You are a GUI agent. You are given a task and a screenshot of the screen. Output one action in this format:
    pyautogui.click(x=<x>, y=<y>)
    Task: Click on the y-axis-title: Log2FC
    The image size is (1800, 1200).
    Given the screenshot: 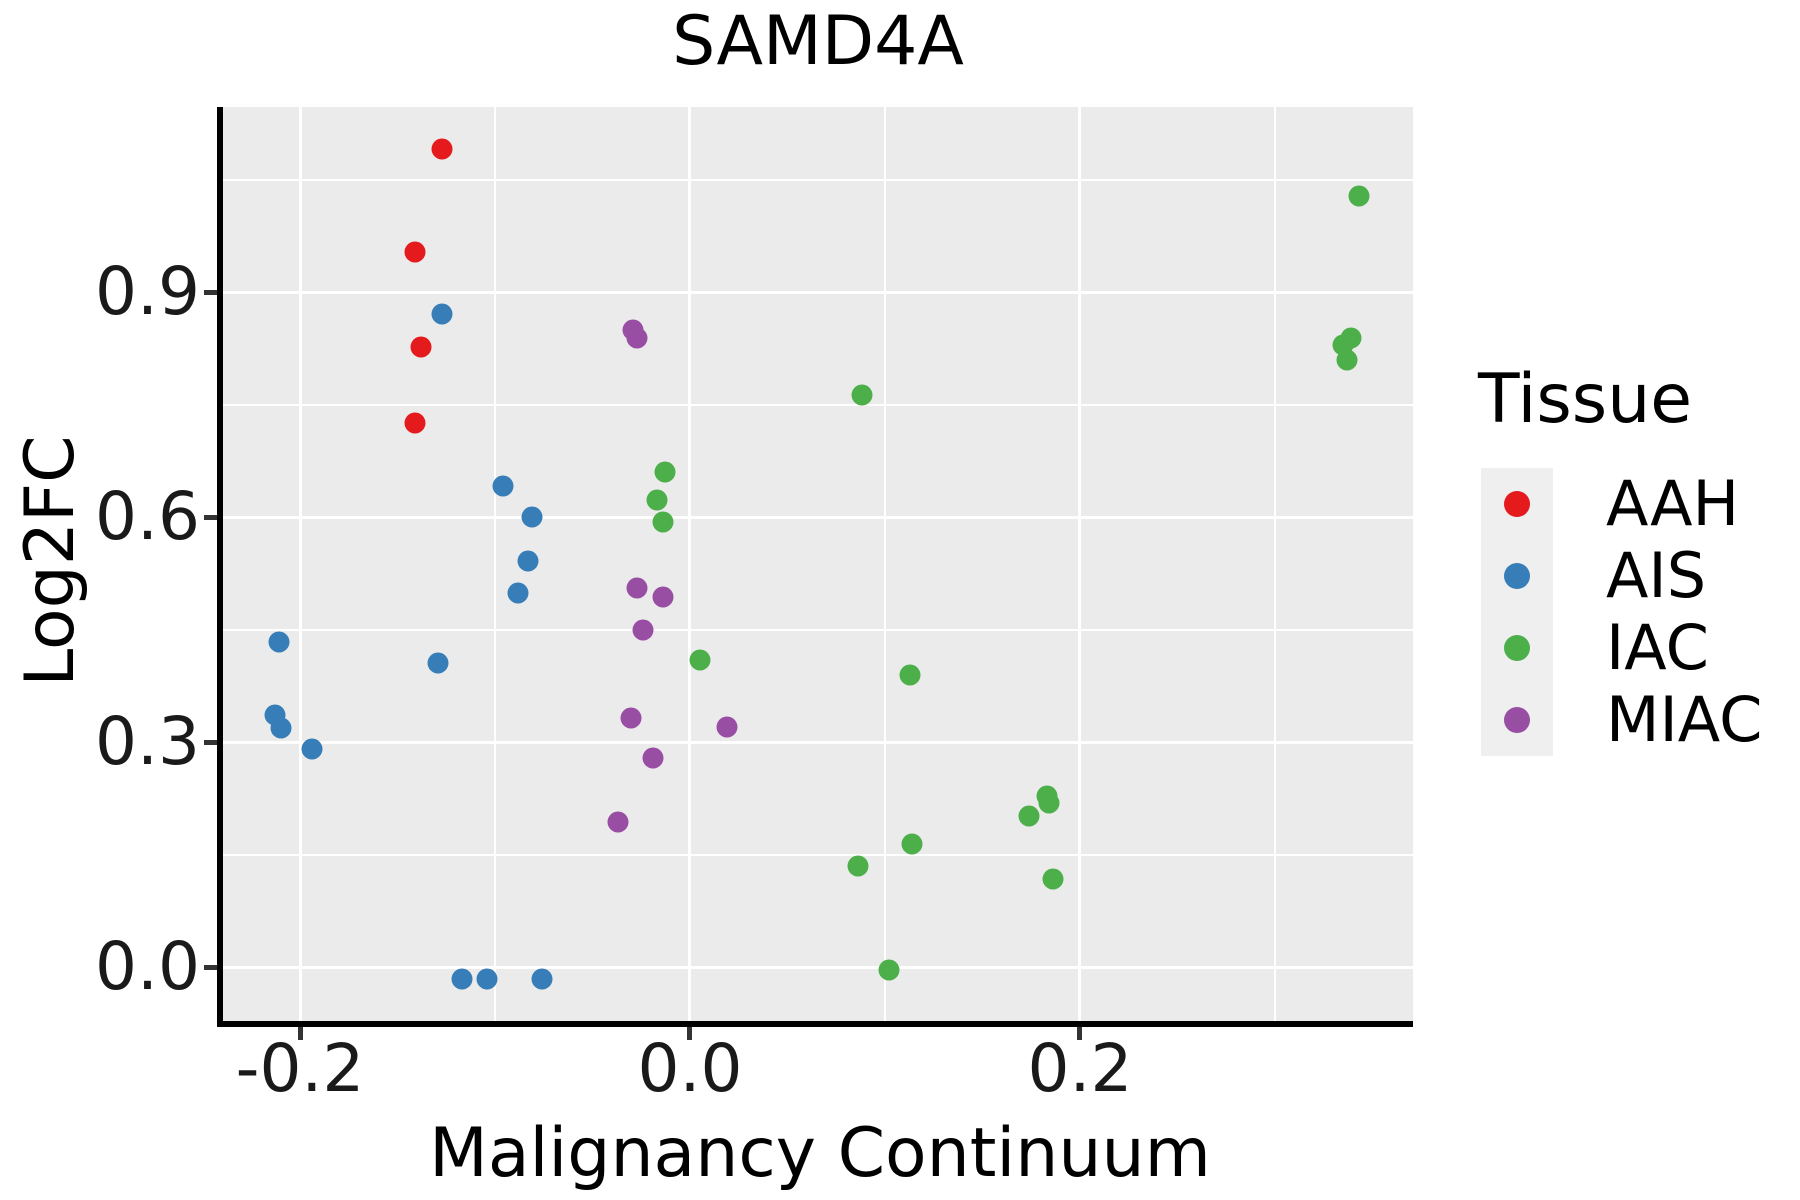 What is the action you would take?
    pyautogui.click(x=50, y=561)
    